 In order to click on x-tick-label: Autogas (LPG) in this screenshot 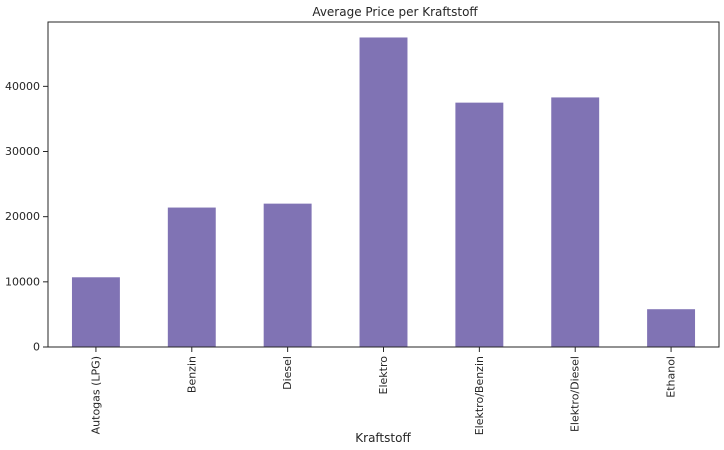, I will do `click(95, 395)`.